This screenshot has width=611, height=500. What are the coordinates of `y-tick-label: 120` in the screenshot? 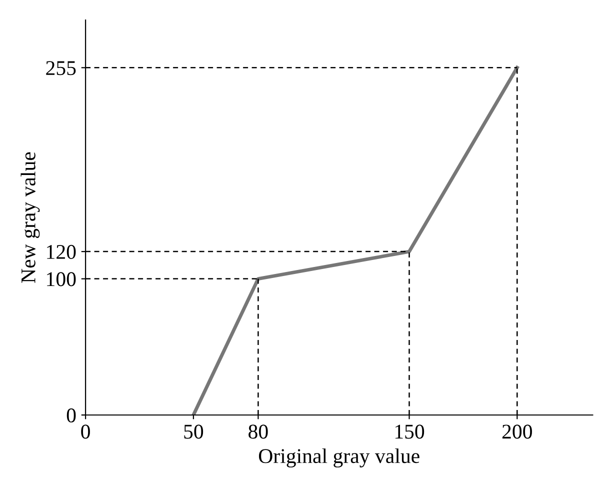 It's located at (61, 251).